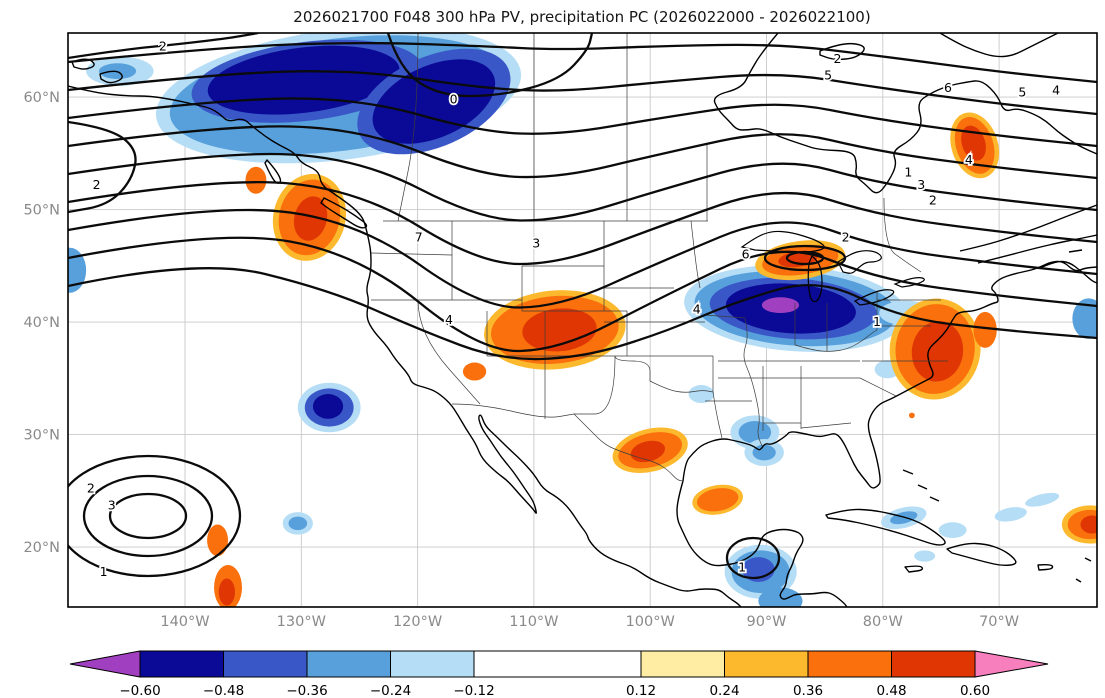 The width and height of the screenshot is (1105, 698). What do you see at coordinates (975, 690) in the screenshot?
I see `colorbar-tick-label: 0.60` at bounding box center [975, 690].